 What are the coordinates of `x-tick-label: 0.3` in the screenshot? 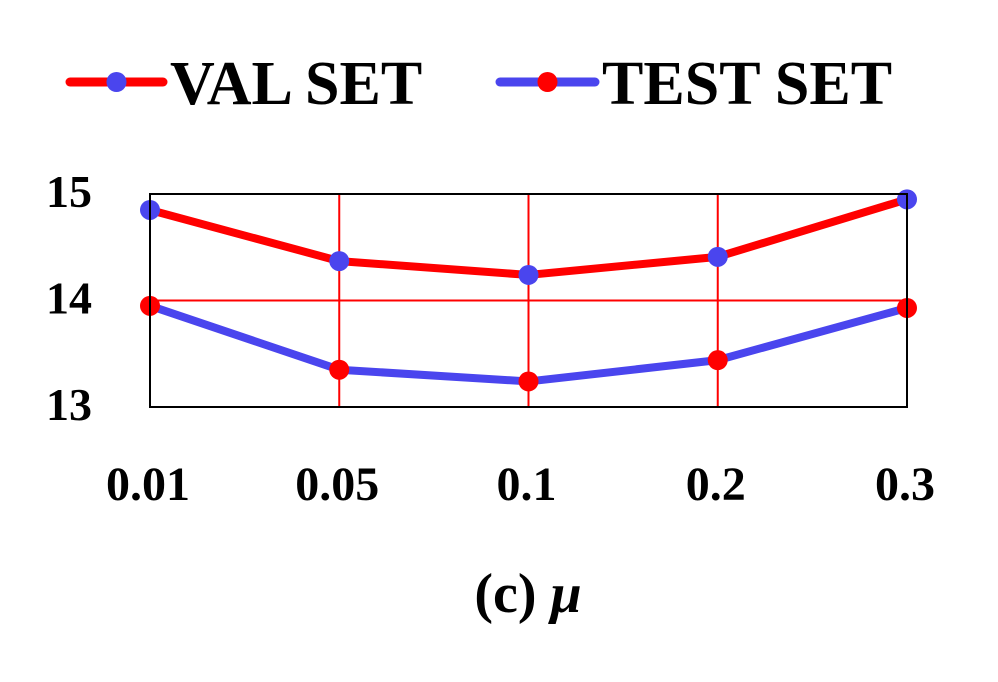 It's located at (905, 484).